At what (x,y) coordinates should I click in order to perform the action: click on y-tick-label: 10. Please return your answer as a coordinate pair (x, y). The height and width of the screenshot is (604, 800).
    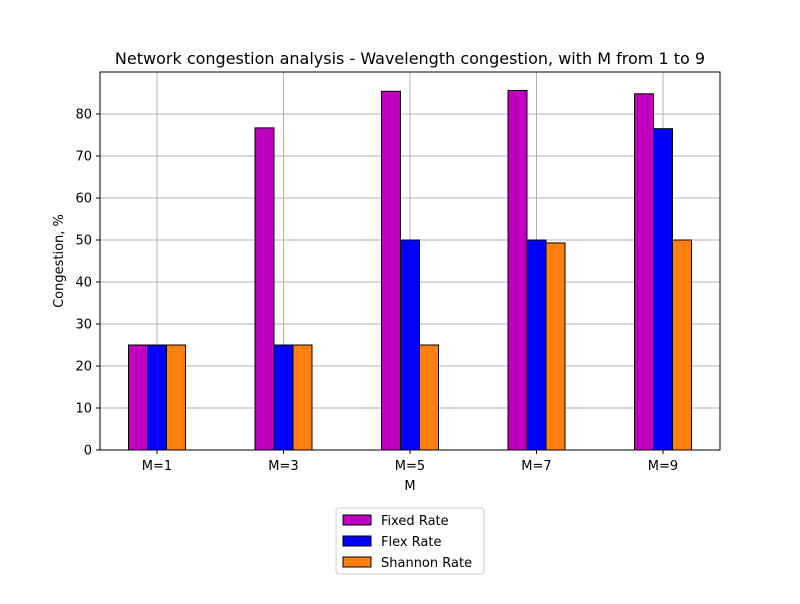
    Looking at the image, I should click on (83, 409).